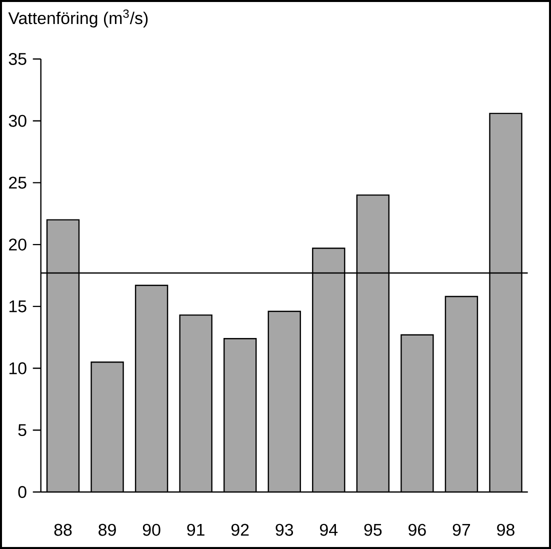 This screenshot has width=551, height=549. Describe the element at coordinates (17, 244) in the screenshot. I see `y-tick-label: 20` at that location.